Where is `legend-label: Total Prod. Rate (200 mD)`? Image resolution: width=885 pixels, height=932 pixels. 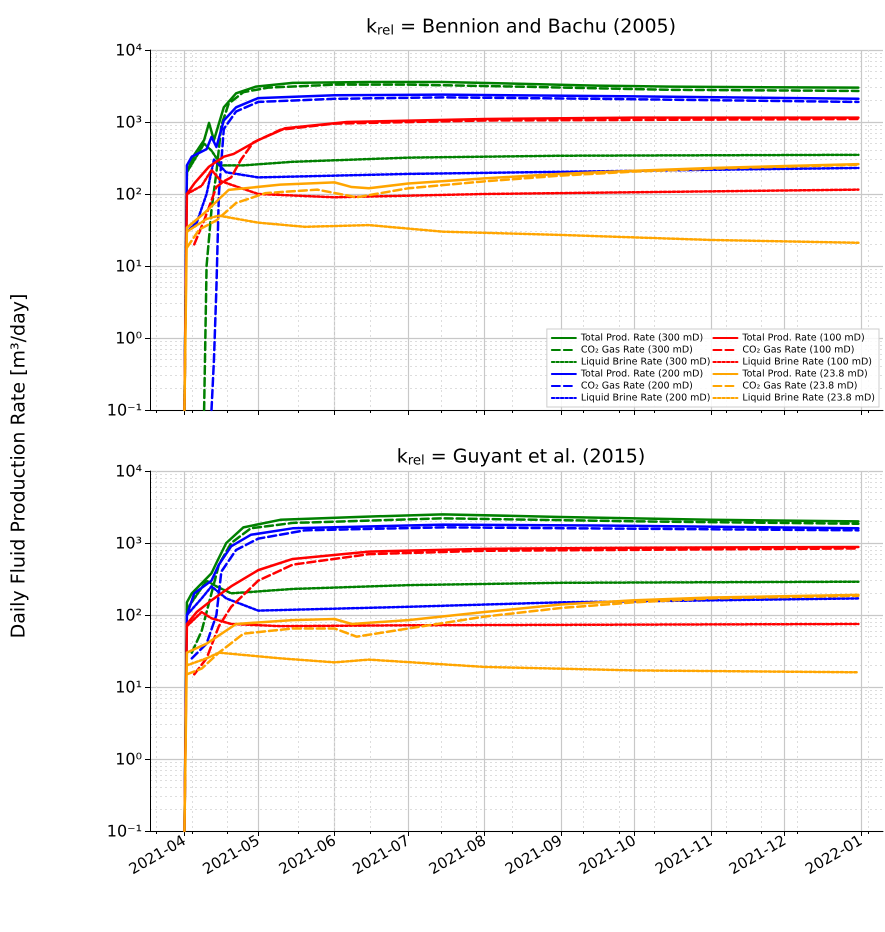
legend-label: Total Prod. Rate (200 mD) is located at coordinates (642, 374).